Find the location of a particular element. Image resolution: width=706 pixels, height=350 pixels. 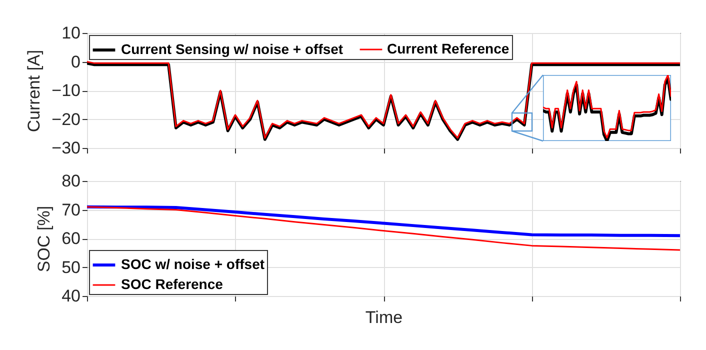

y-tick-label: 70 is located at coordinates (71, 210).